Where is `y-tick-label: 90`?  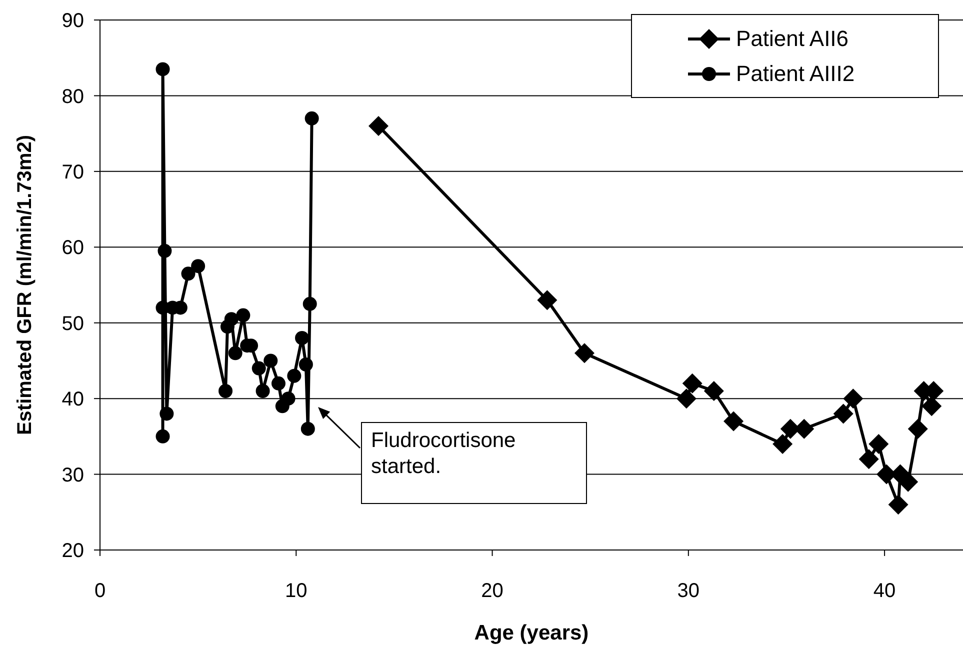 y-tick-label: 90 is located at coordinates (73, 21).